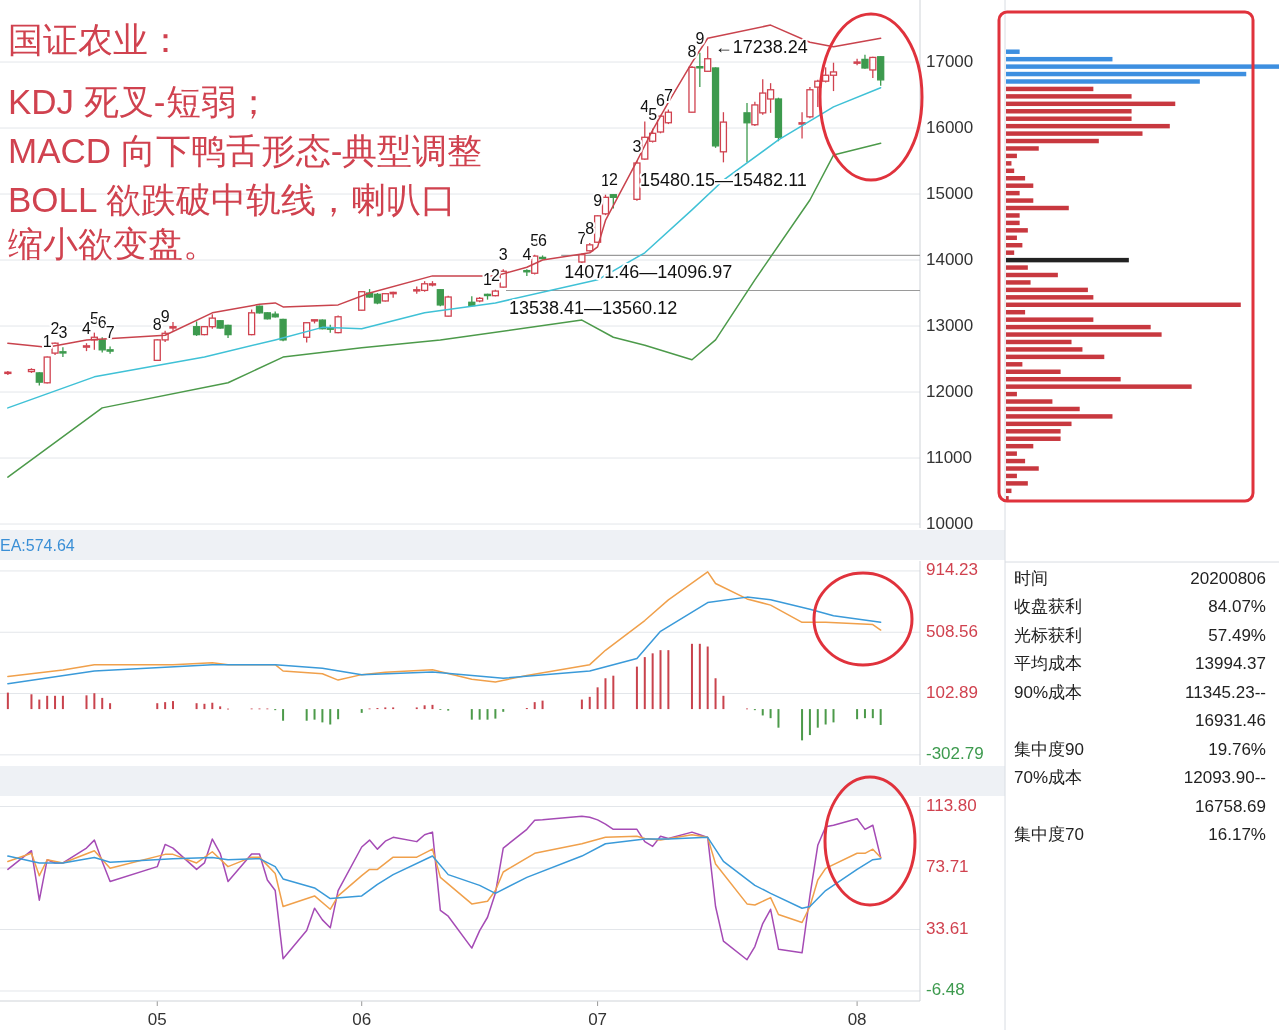 The image size is (1279, 1030). Describe the element at coordinates (95, 39) in the screenshot. I see `annotation: 国证农业：` at that location.